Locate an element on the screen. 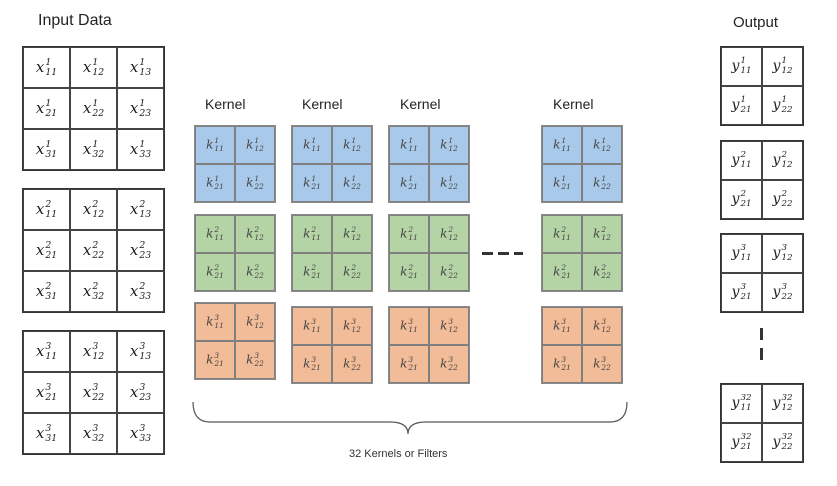 This screenshot has width=837, height=486. kernel-title-4: Kernel is located at coordinates (573, 104).